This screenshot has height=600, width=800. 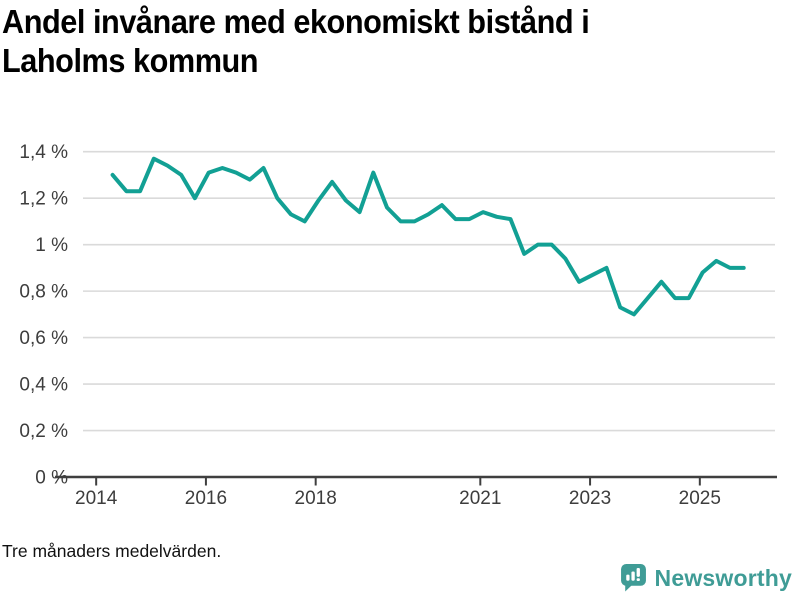 I want to click on newsworthy-wordmark: Newsworthy, so click(x=723, y=577).